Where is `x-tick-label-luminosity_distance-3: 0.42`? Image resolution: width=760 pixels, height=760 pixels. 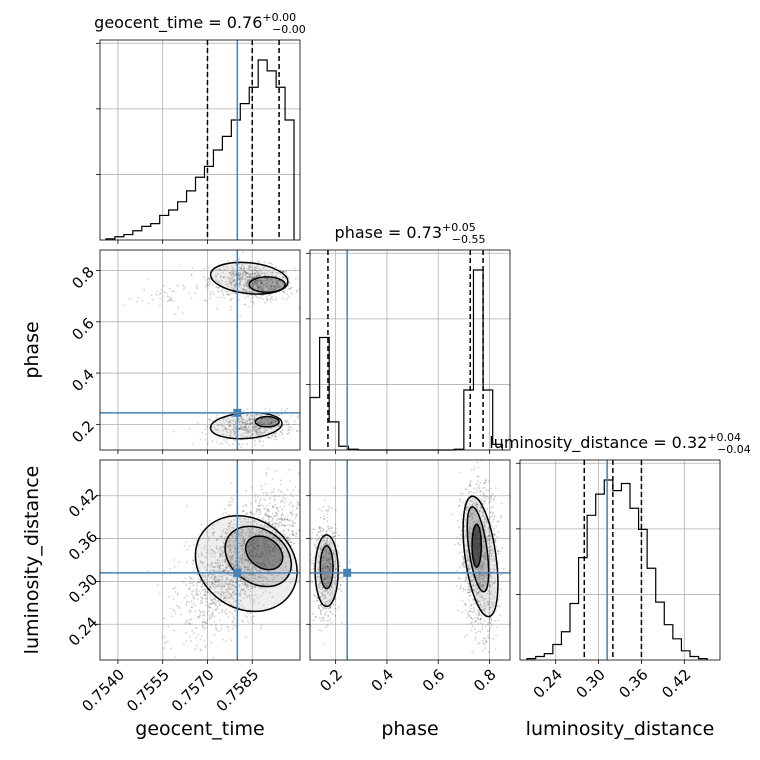
x-tick-label-luminosity_distance-3: 0.42 is located at coordinates (676, 684).